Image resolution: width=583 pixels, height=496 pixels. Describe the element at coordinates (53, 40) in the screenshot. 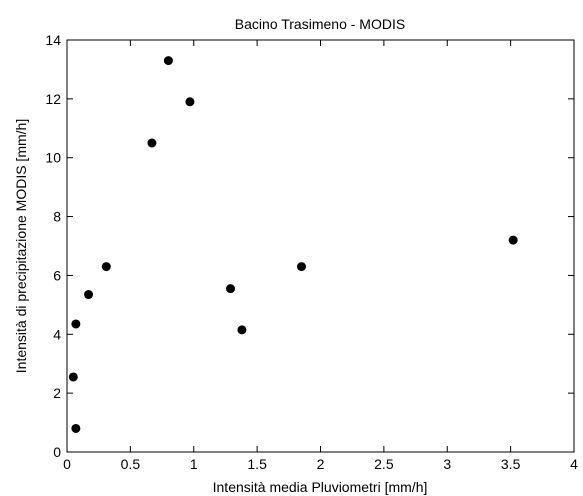

I see `y-tick-label: 14` at that location.